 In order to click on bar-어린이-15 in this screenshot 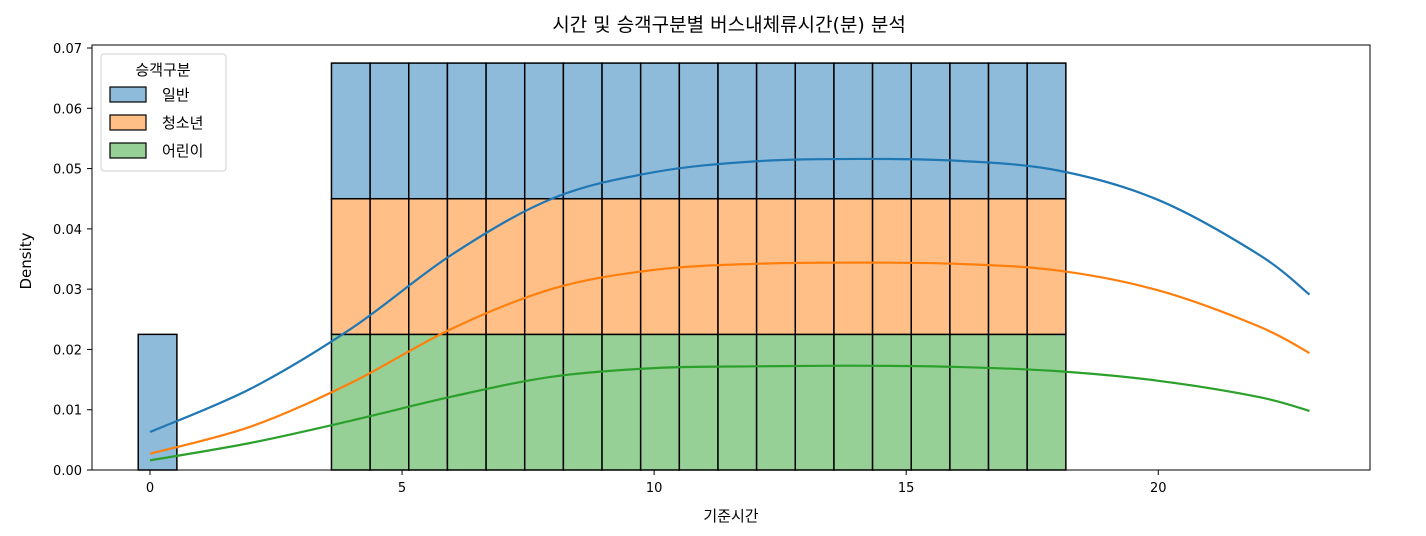, I will do `click(737, 402)`.